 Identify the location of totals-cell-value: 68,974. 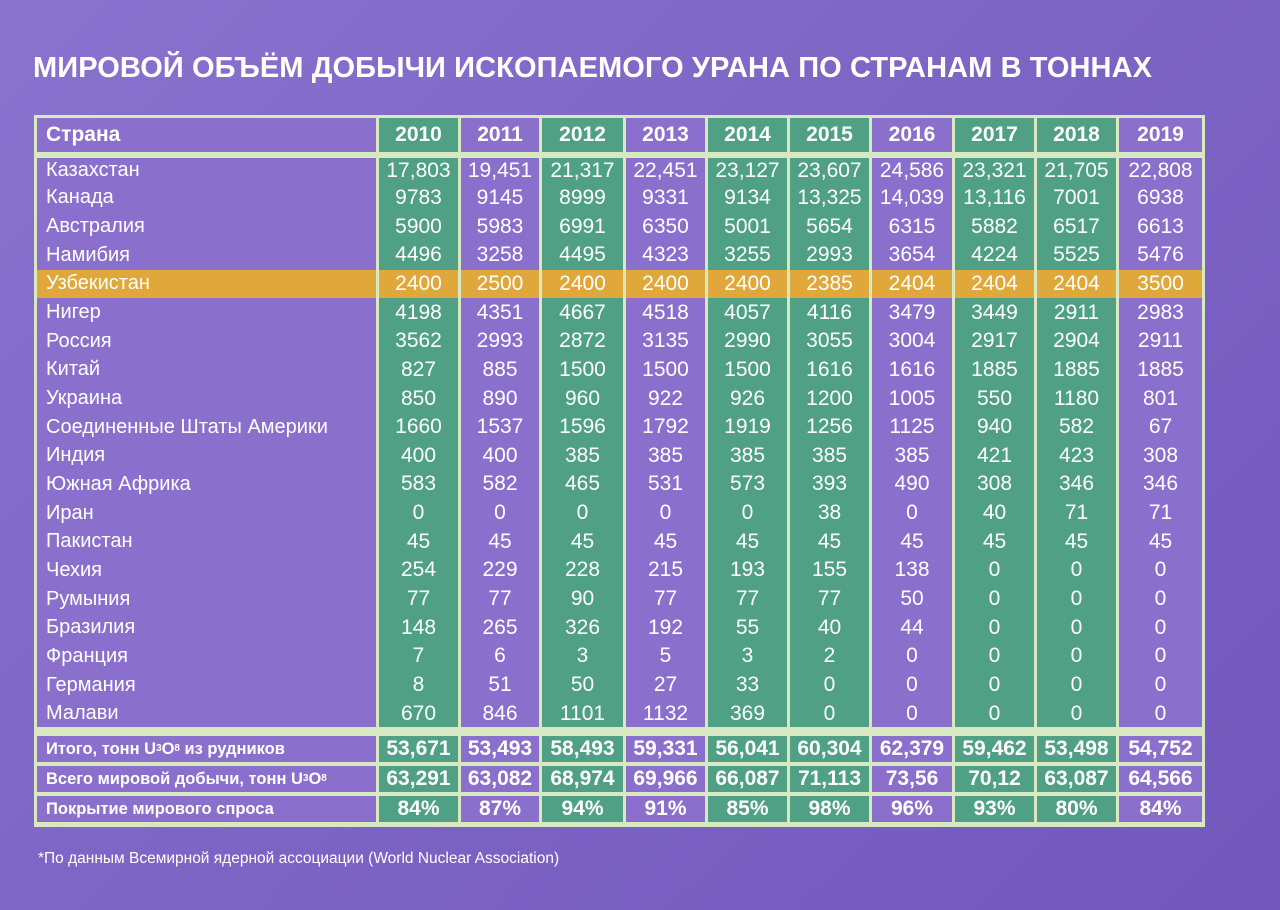
(582, 779).